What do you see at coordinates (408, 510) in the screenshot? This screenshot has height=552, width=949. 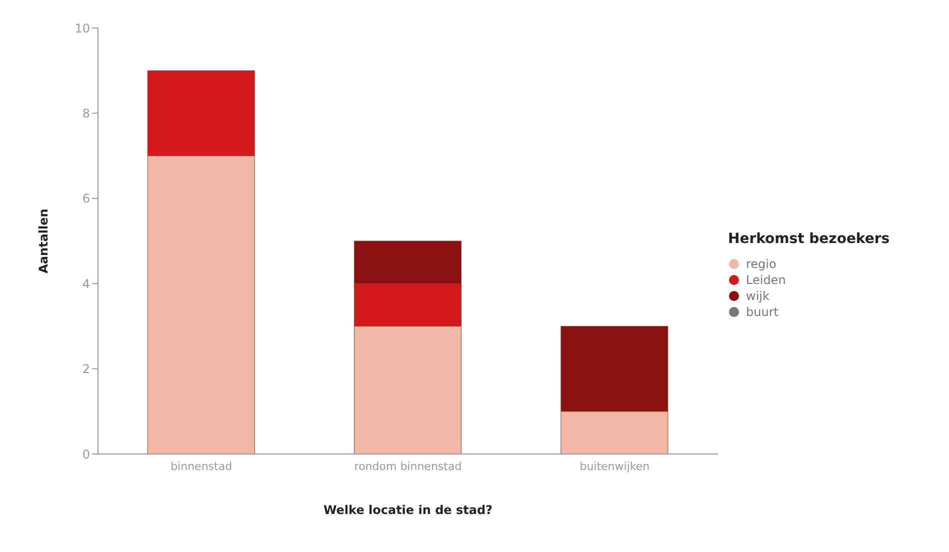 I see `x-axis-title: Welke locatie in de stad?` at bounding box center [408, 510].